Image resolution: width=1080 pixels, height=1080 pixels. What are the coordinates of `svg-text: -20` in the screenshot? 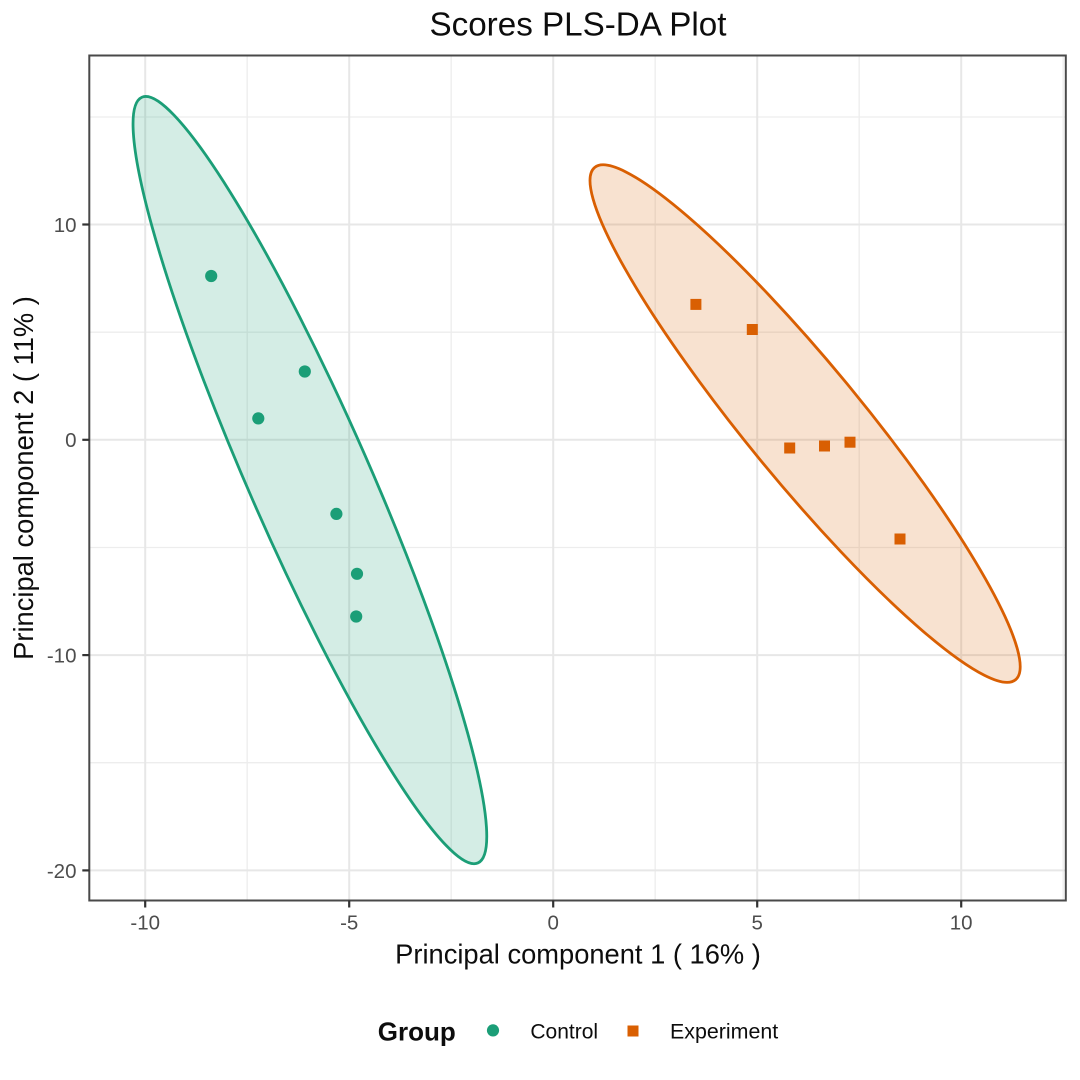 It's located at (62, 871).